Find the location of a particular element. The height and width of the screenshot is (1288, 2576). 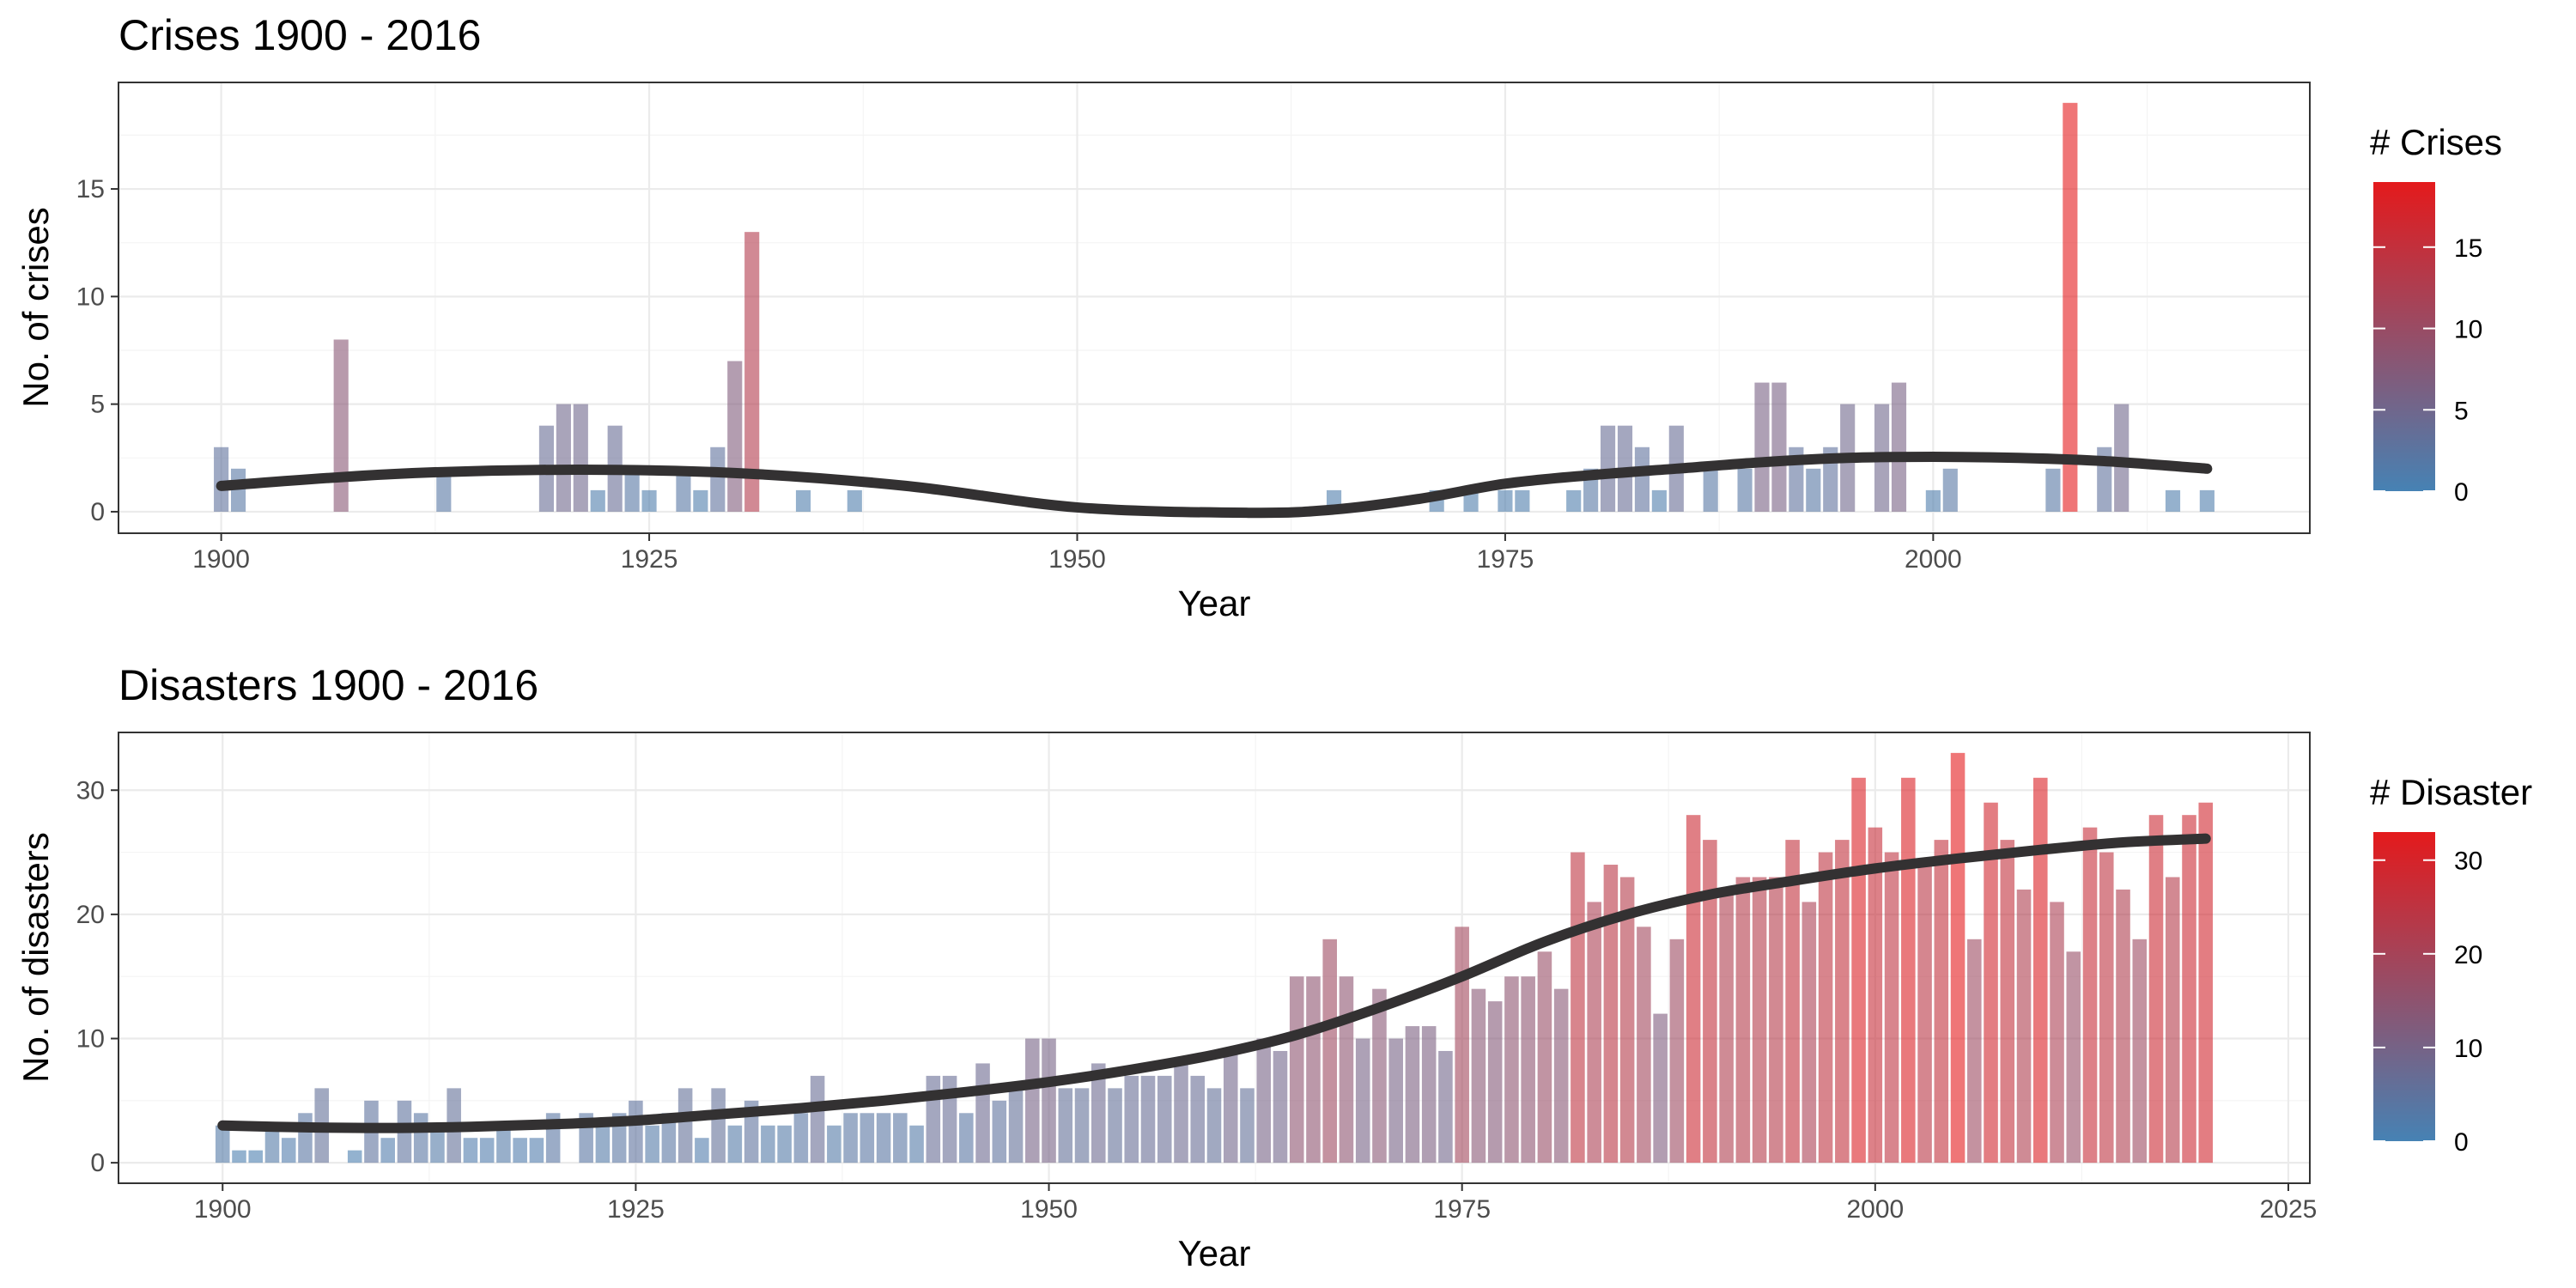

crises-y-axis-title: No. of crises is located at coordinates (36, 307).